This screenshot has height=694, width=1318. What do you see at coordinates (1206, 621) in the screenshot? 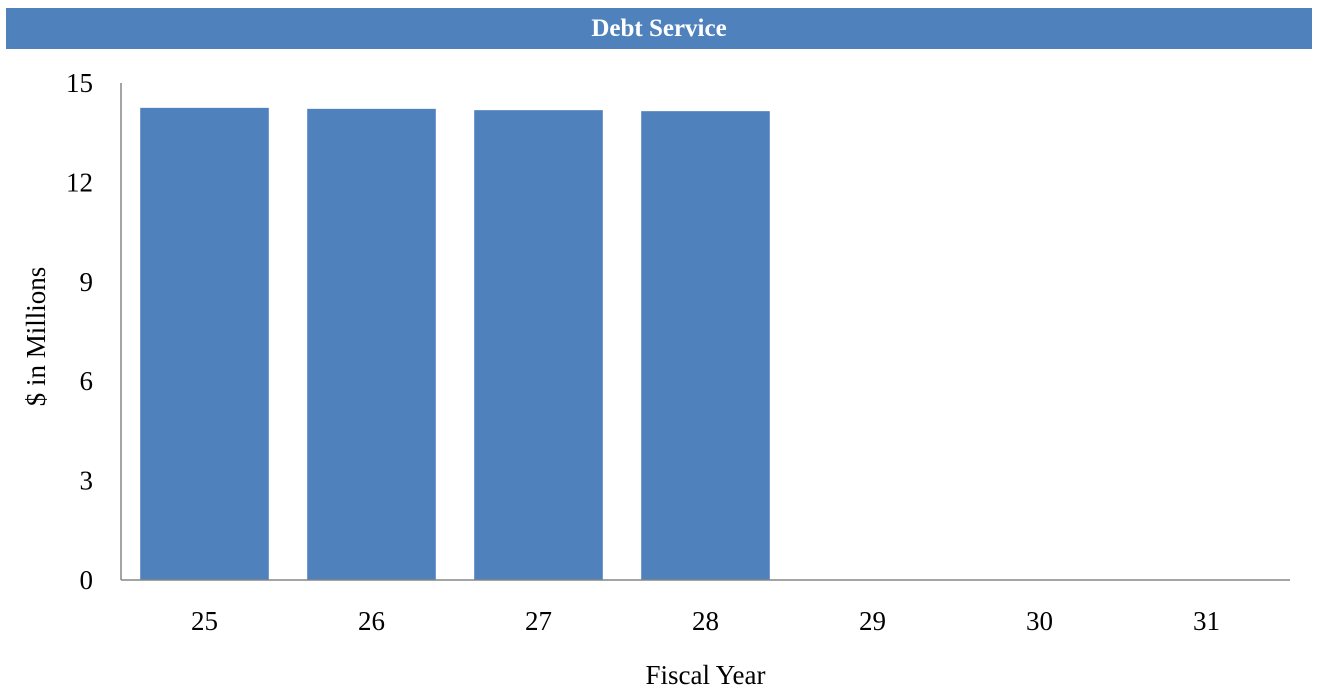
I see `x-tick-label: 31` at bounding box center [1206, 621].